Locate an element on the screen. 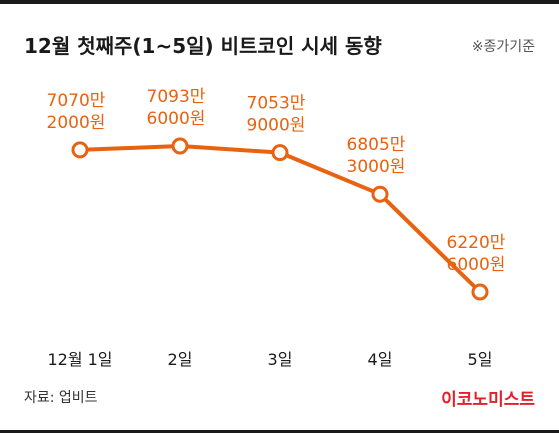 The image size is (559, 433). data-label: 6805만 3000원 is located at coordinates (376, 156).